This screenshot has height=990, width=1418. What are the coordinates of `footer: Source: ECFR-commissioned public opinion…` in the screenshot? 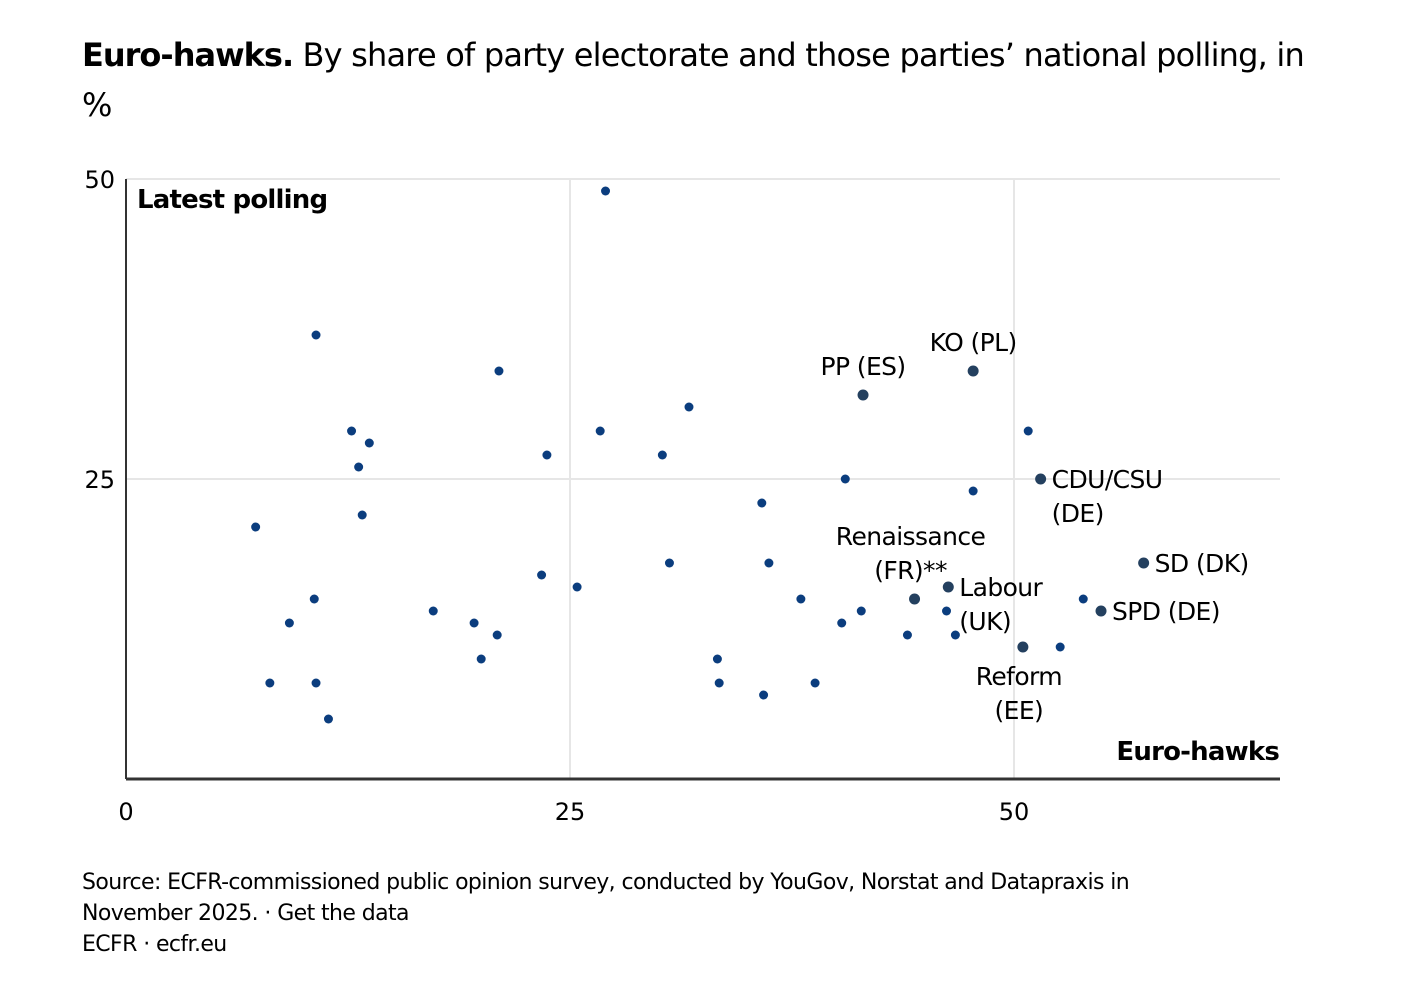 It's located at (606, 913).